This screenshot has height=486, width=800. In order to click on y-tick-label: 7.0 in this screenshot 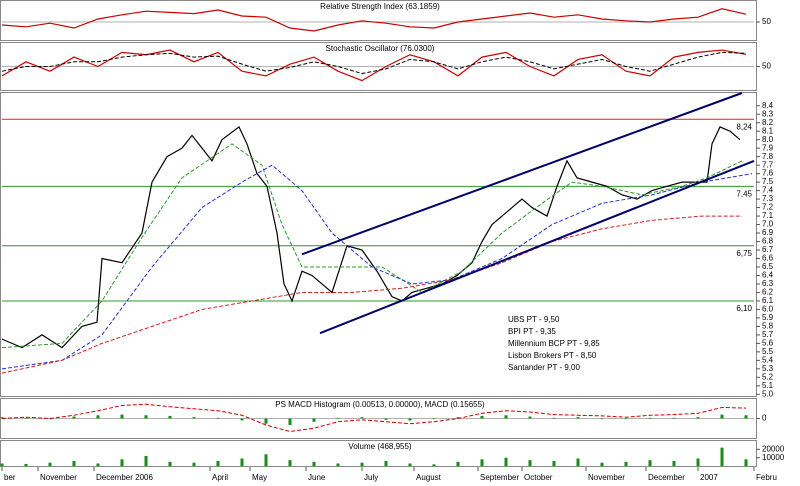, I will do `click(768, 224)`.